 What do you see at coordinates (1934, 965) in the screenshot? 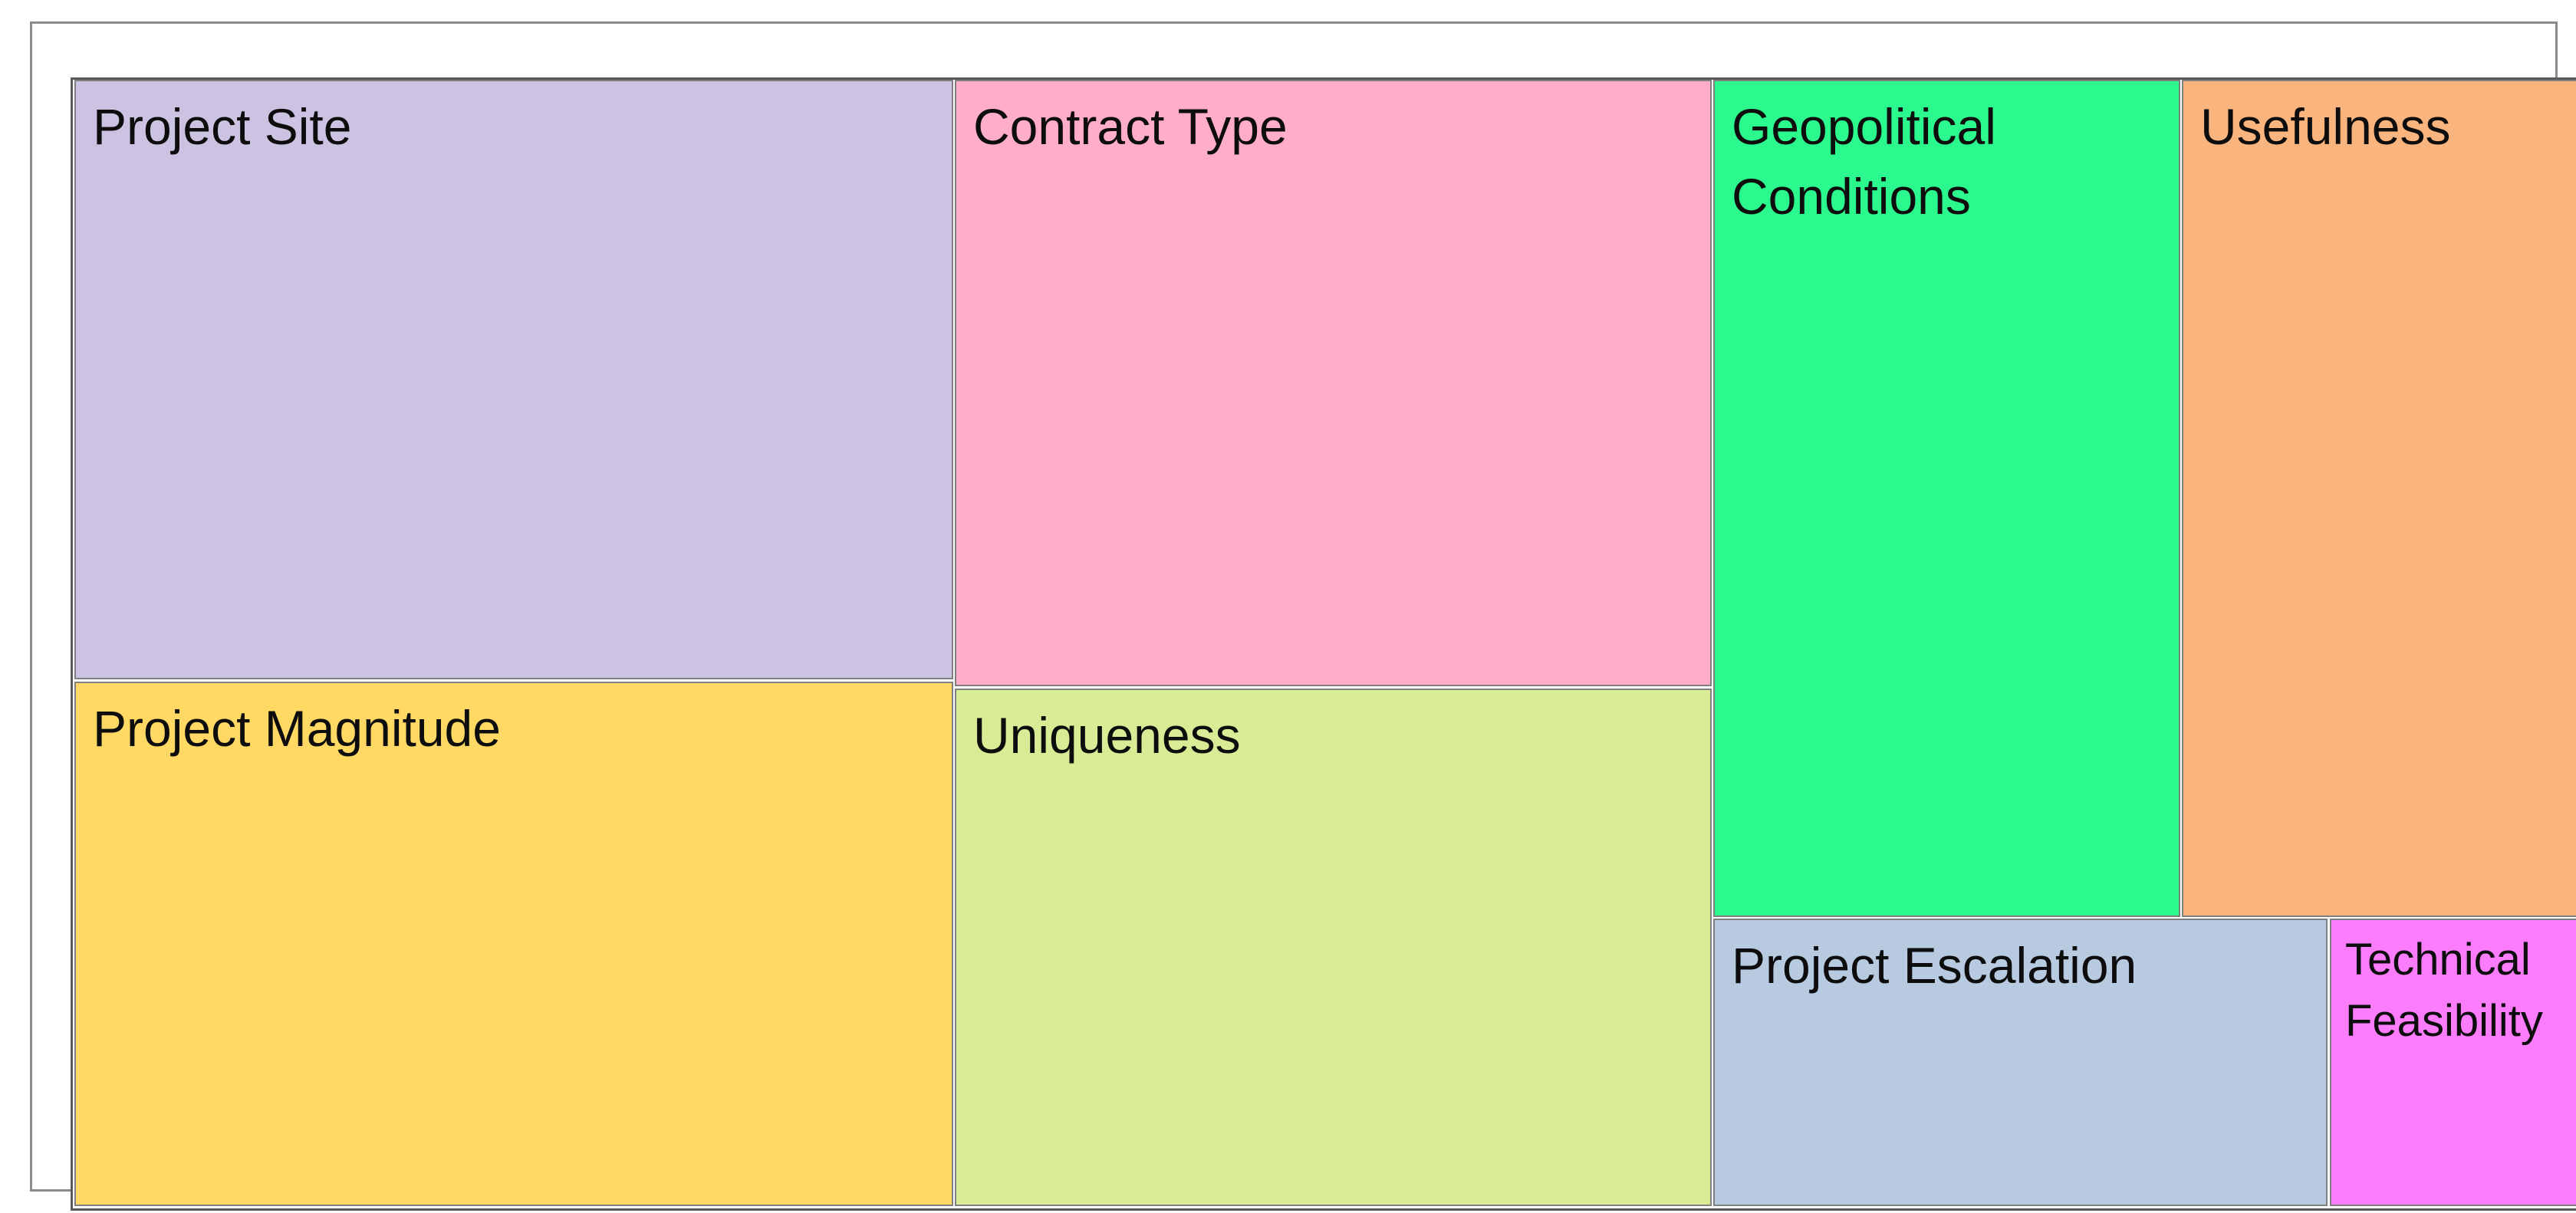
I see `treemap-cell-label: Project Escalation` at bounding box center [1934, 965].